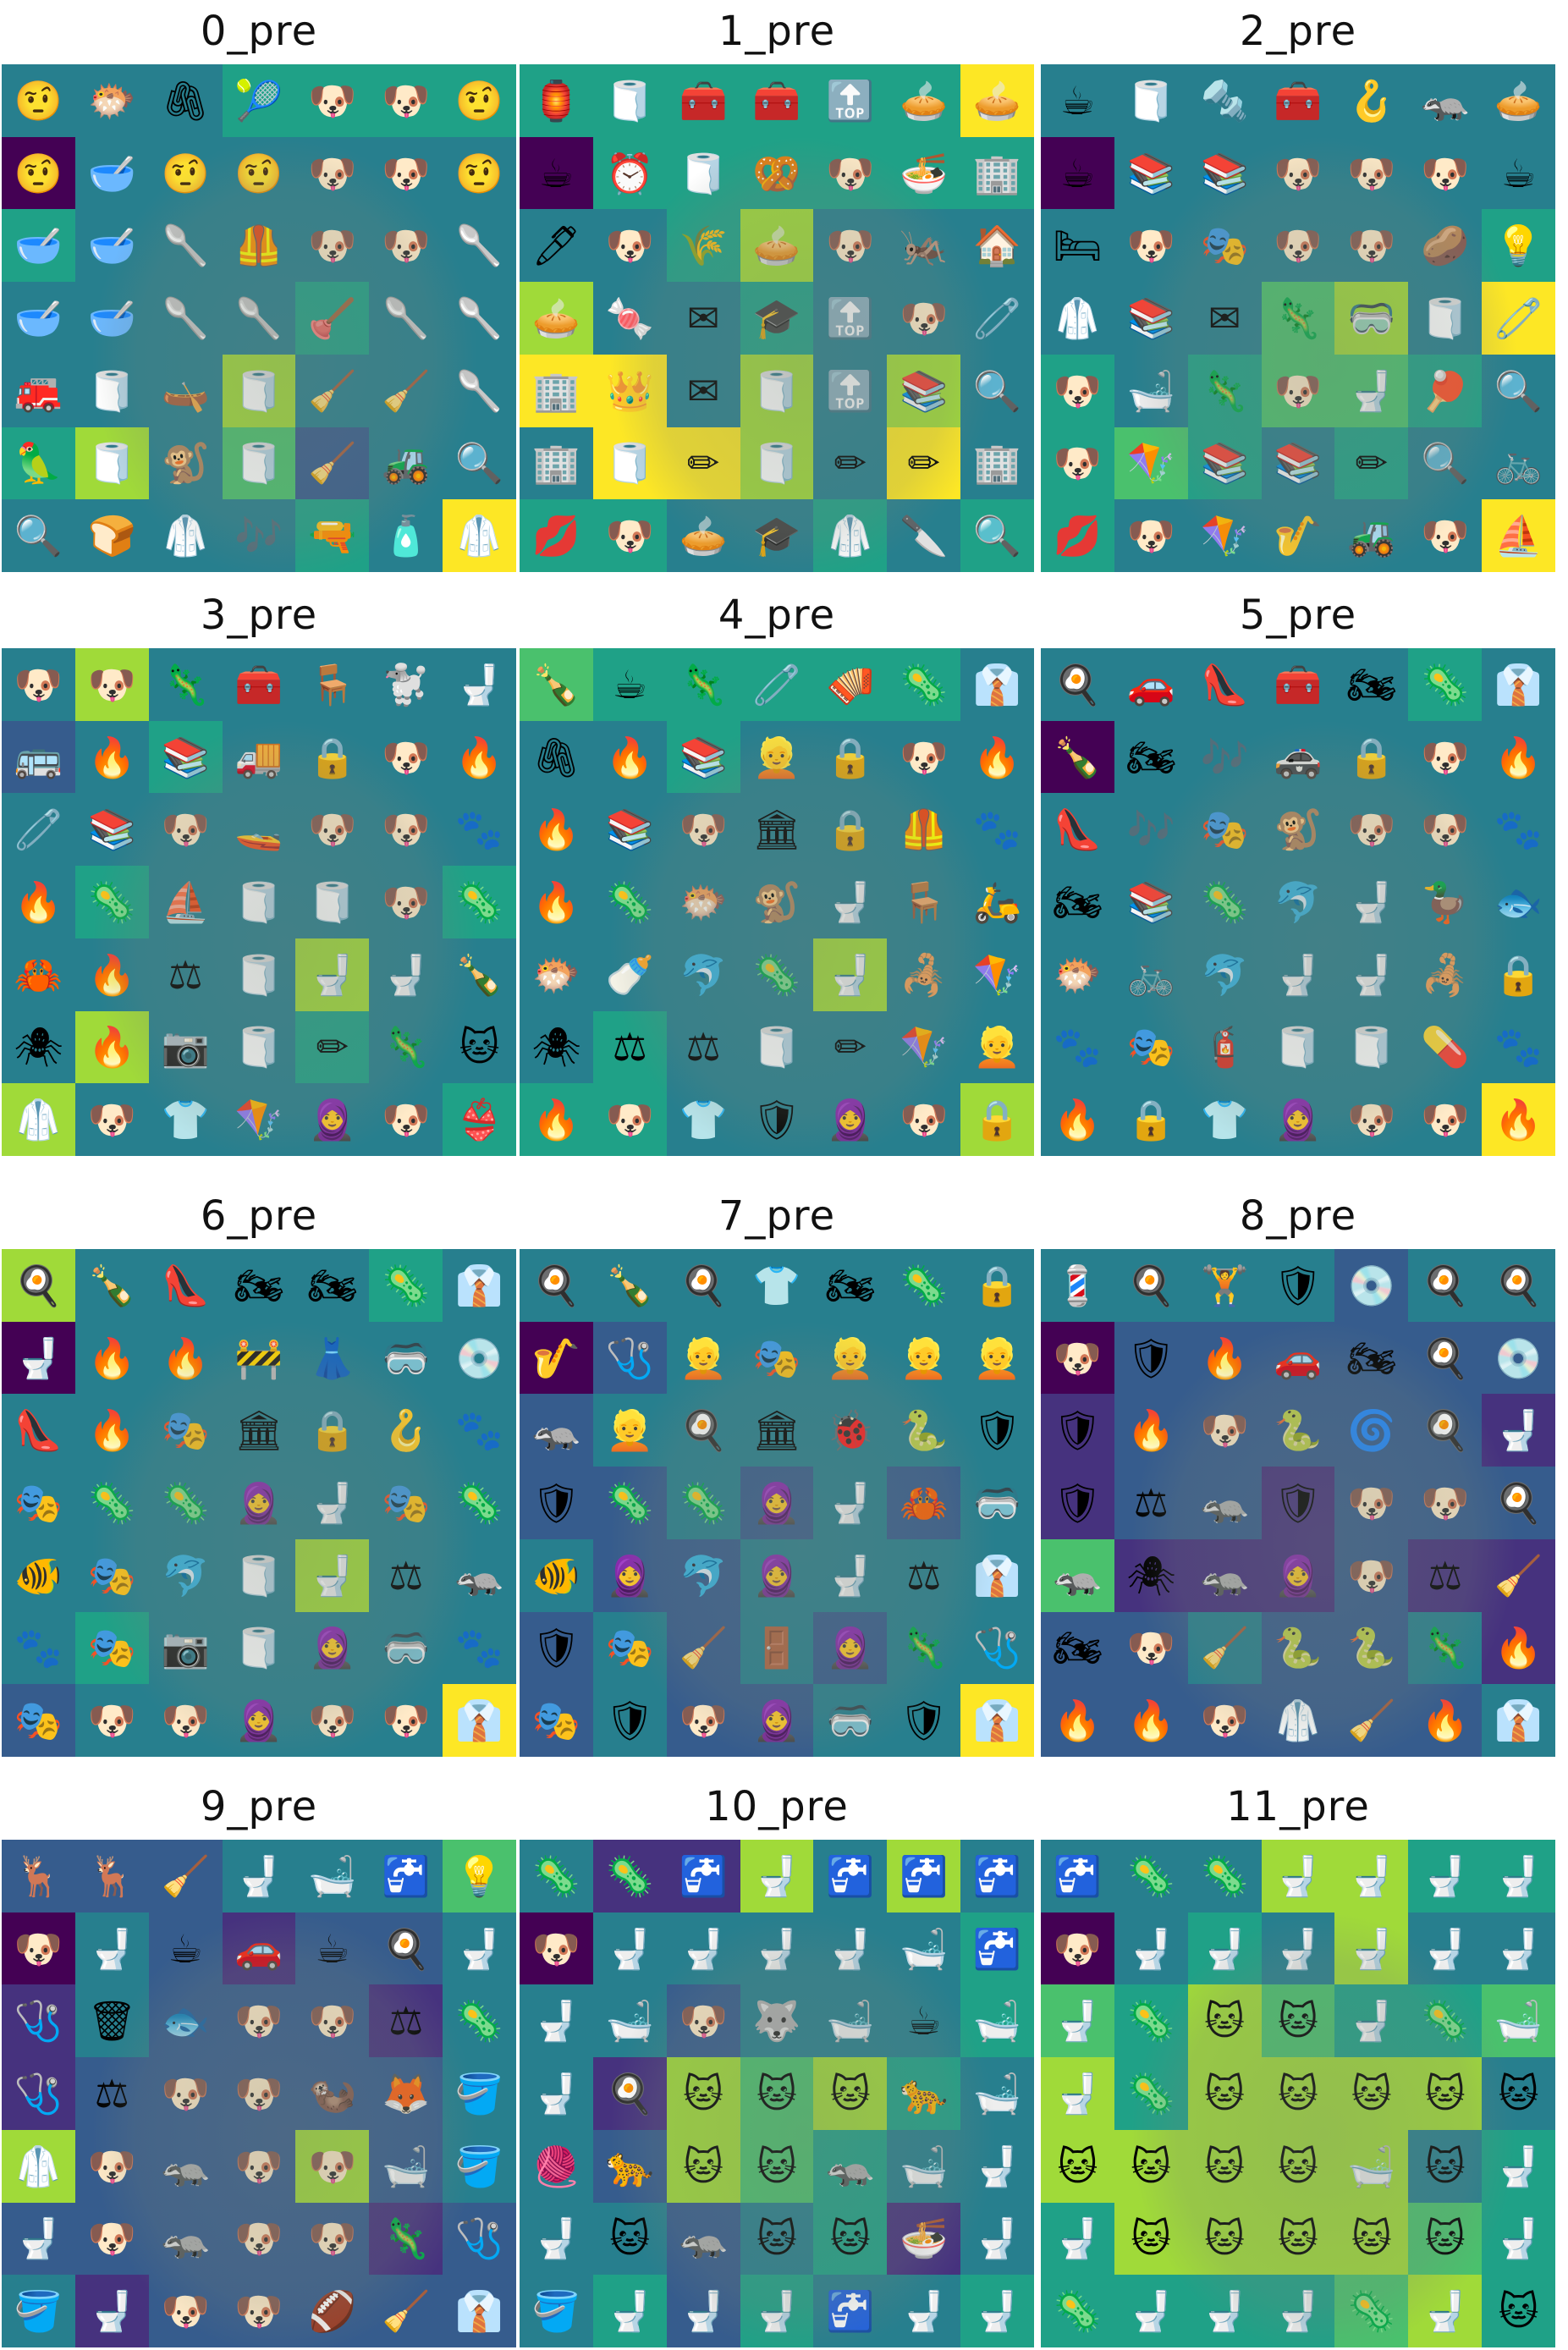 This screenshot has width=1568, height=2350. What do you see at coordinates (629, 1720) in the screenshot?
I see `grid-cell: 🛡` at bounding box center [629, 1720].